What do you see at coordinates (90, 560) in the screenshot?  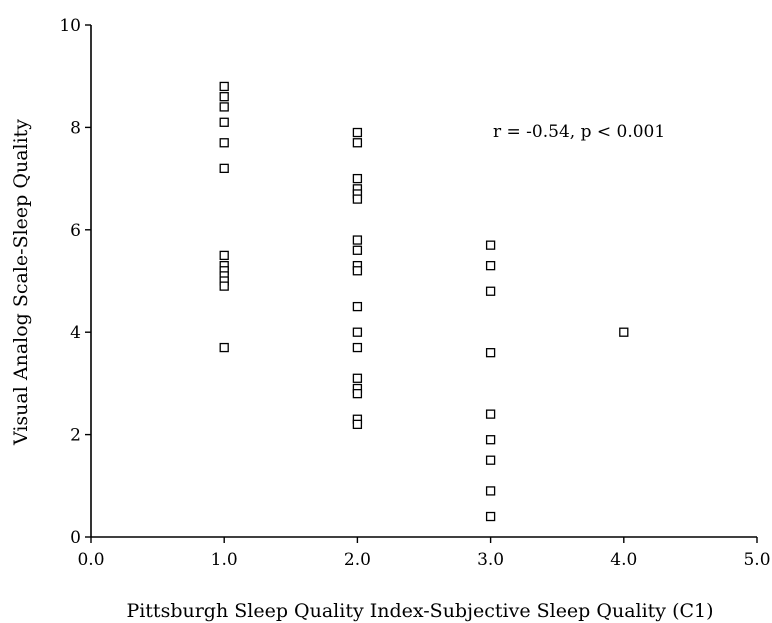 I see `x-tick-label: 0.0` at bounding box center [90, 560].